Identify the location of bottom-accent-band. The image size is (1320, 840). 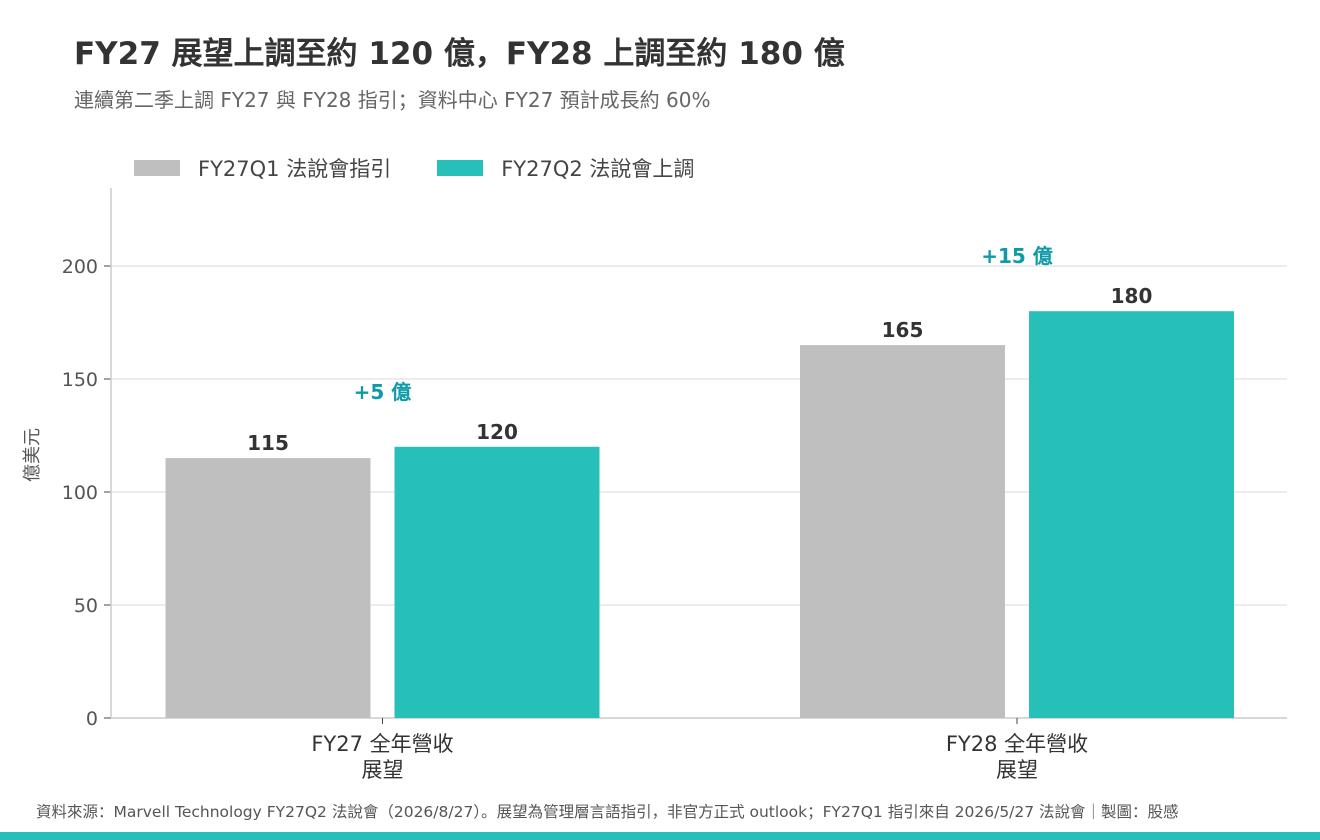
(660, 836).